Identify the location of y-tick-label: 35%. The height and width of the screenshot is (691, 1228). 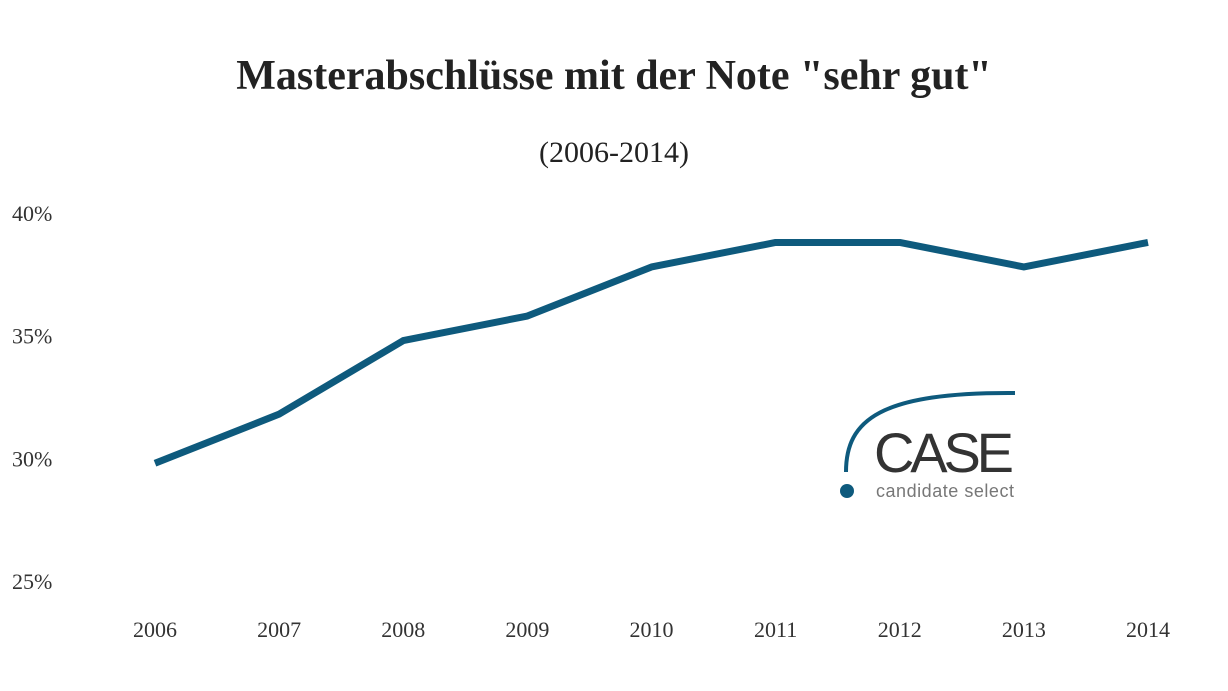
(32, 336).